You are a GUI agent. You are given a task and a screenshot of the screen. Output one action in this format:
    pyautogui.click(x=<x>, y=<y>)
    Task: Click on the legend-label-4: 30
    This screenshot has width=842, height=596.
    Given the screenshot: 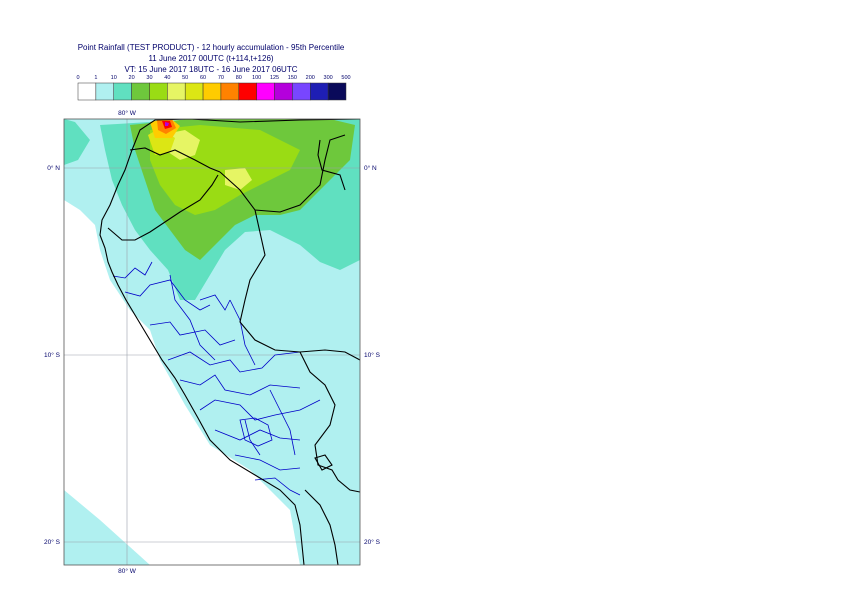 What is the action you would take?
    pyautogui.click(x=149, y=78)
    